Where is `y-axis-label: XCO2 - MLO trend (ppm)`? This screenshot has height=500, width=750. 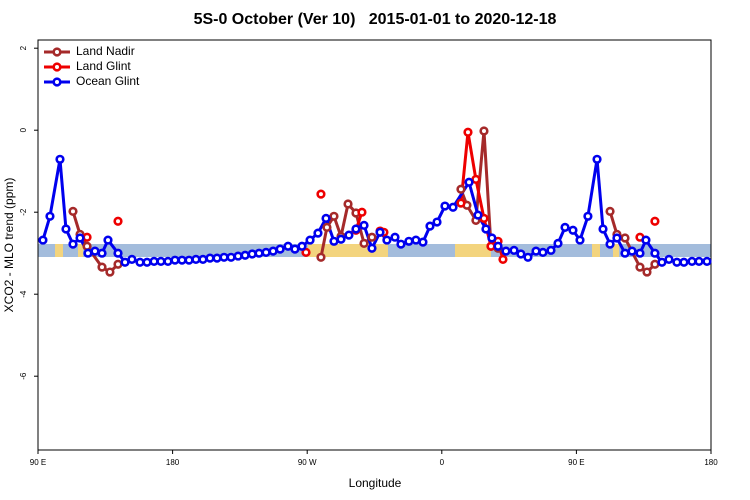 y-axis-label: XCO2 - MLO trend (ppm) is located at coordinates (9, 245).